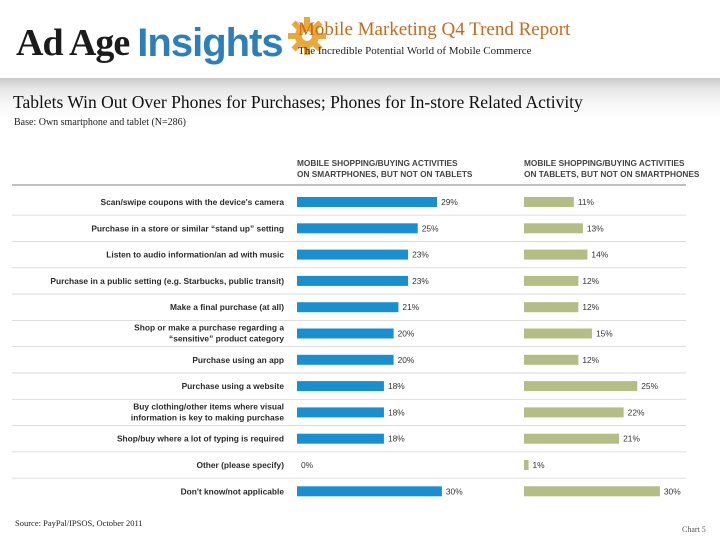 The height and width of the screenshot is (540, 720). Describe the element at coordinates (410, 307) in the screenshot. I see `value-label-smartphone: 21%` at that location.